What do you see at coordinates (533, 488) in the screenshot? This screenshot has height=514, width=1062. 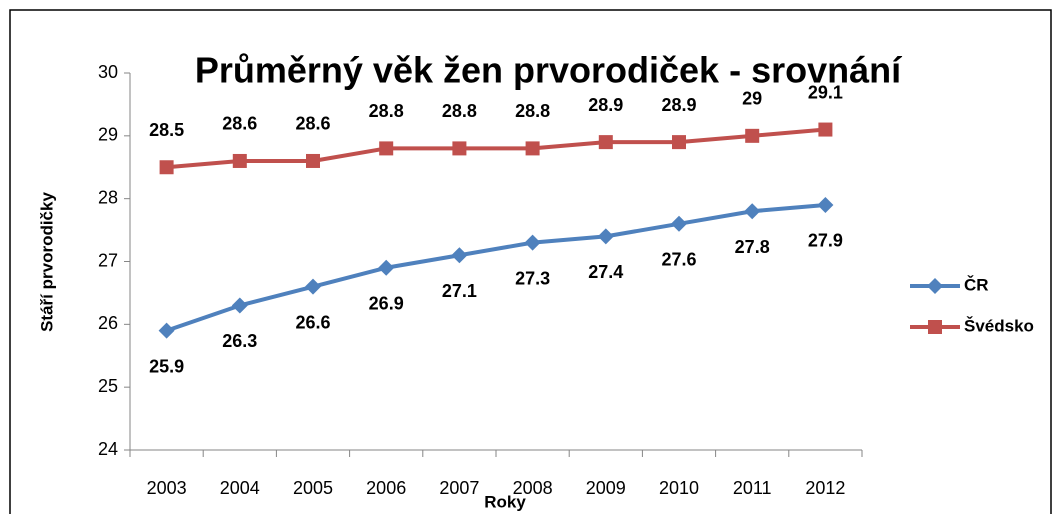 I see `x-tick-label: 2008` at bounding box center [533, 488].